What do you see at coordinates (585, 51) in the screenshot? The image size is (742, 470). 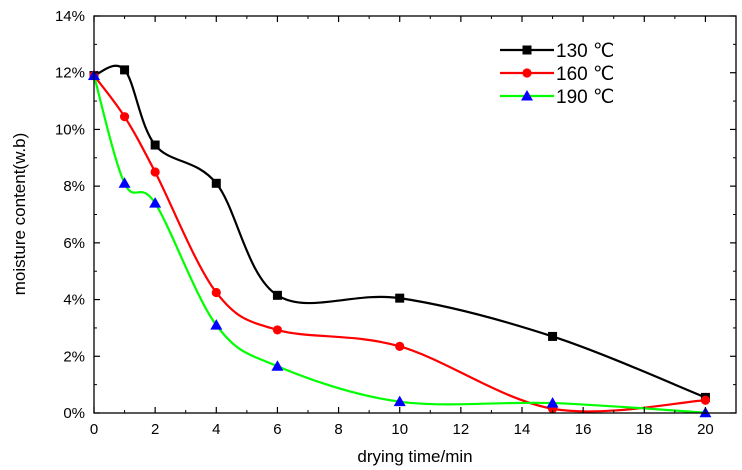 I see `legend-label: 130 ℃` at bounding box center [585, 51].